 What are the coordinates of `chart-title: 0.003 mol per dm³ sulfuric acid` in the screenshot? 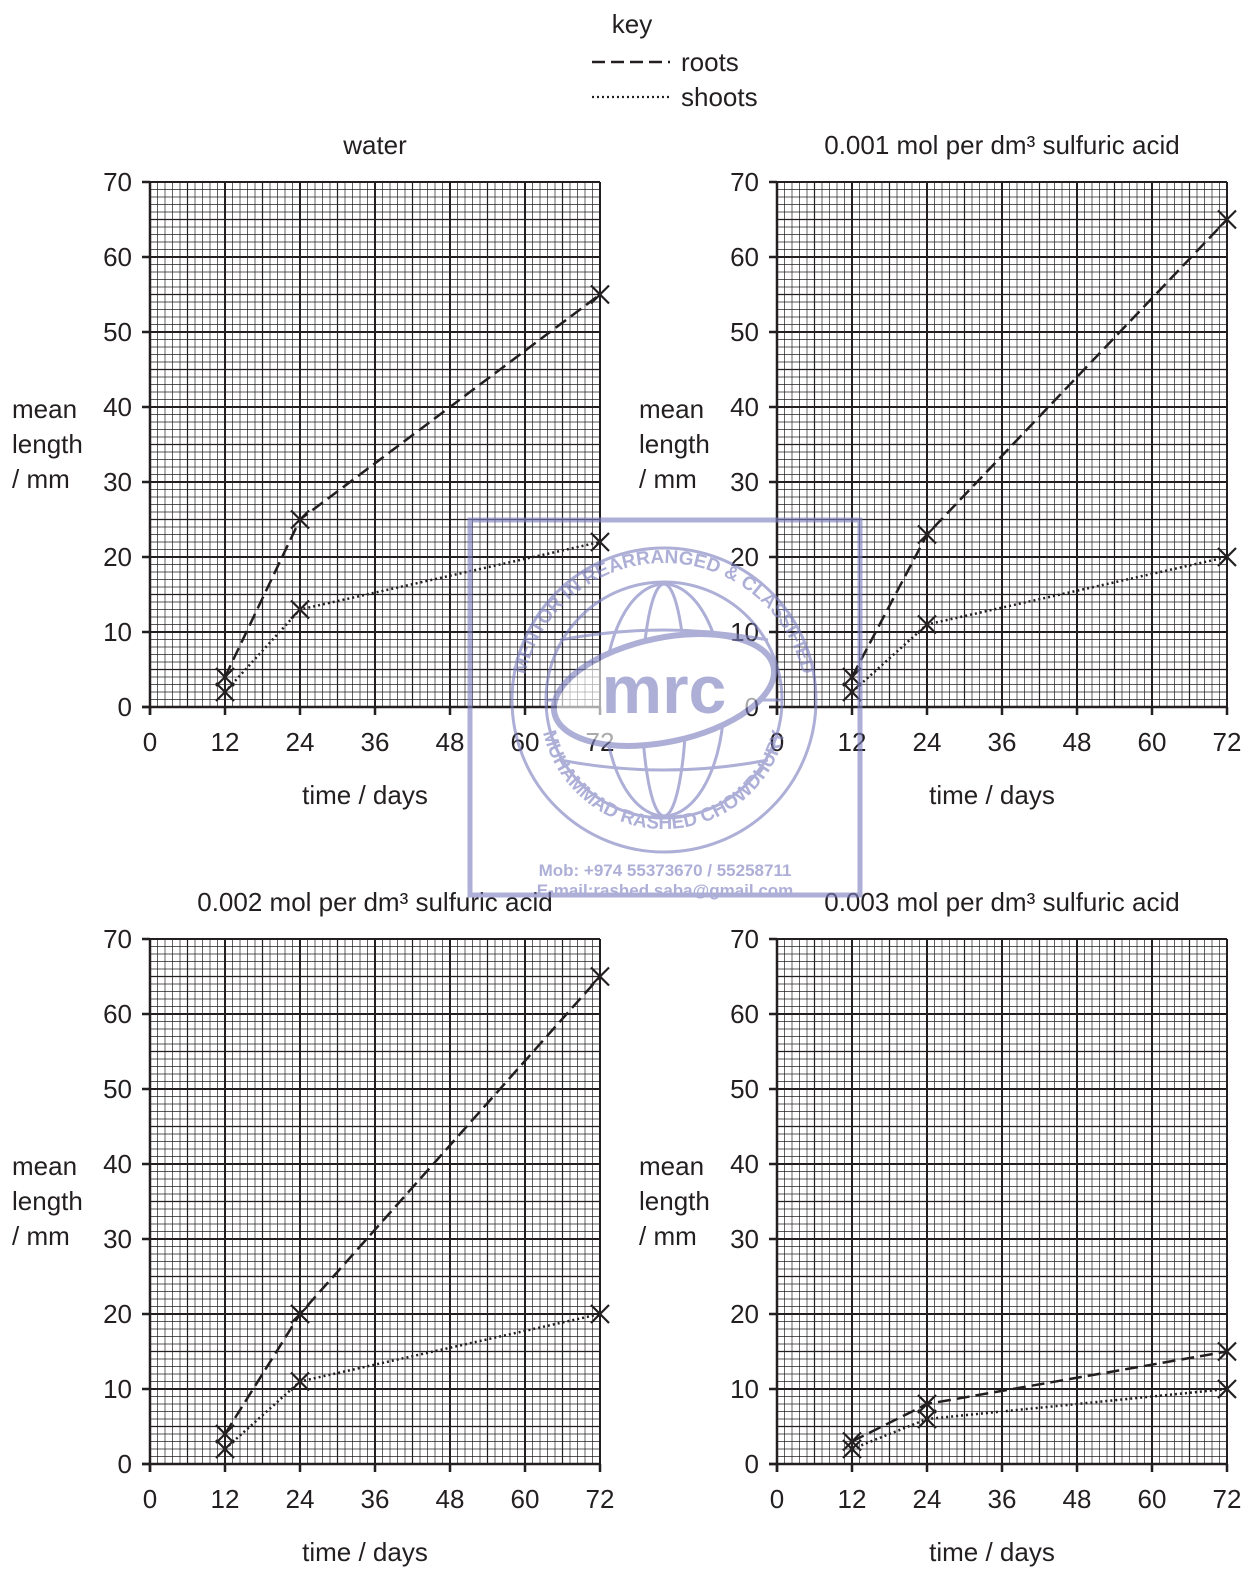 It's located at (1001, 902).